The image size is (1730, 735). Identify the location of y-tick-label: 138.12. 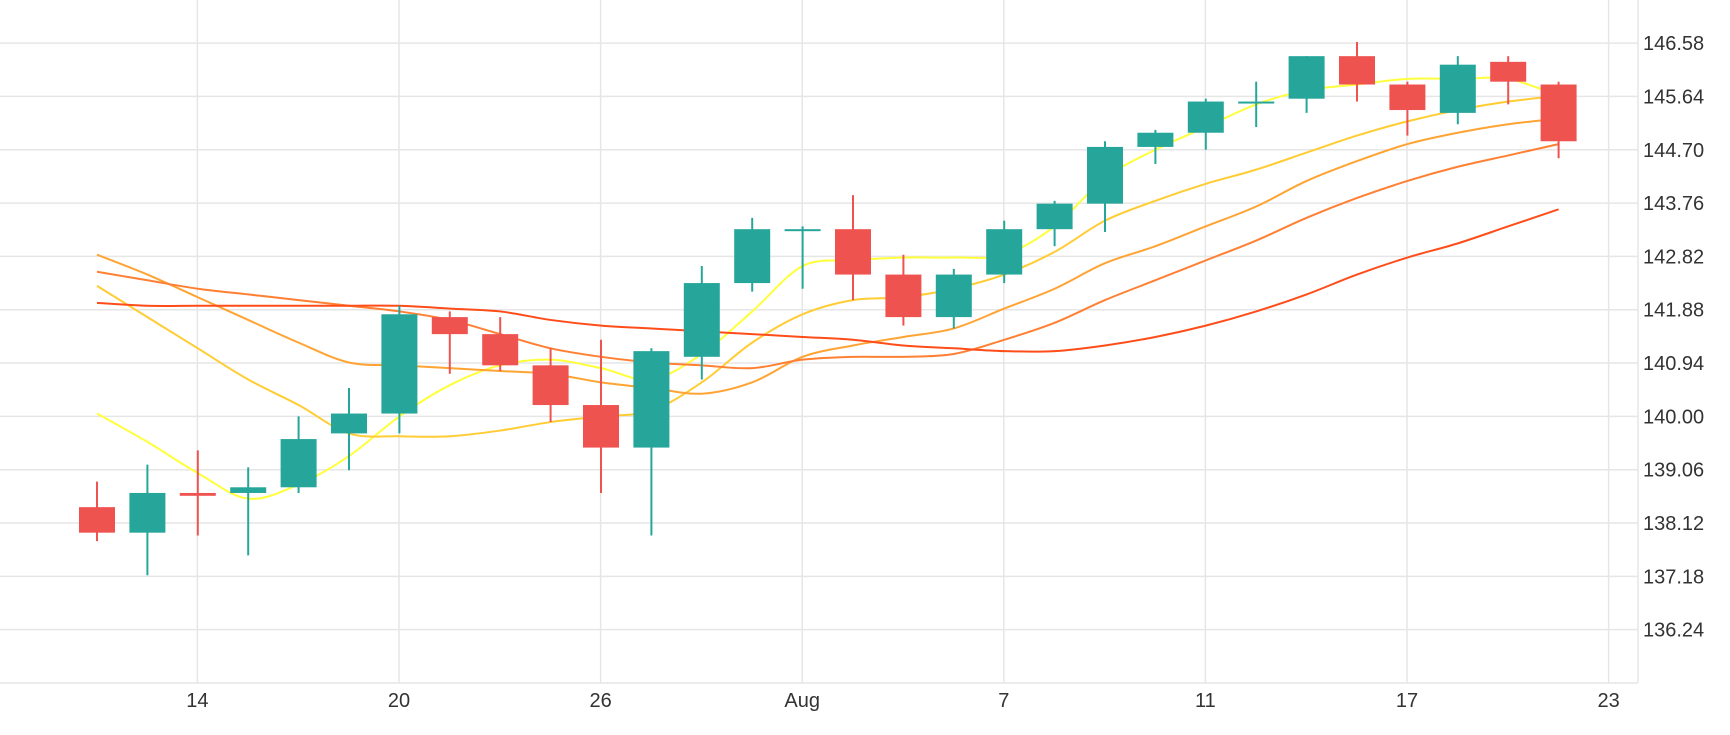
(1673, 524).